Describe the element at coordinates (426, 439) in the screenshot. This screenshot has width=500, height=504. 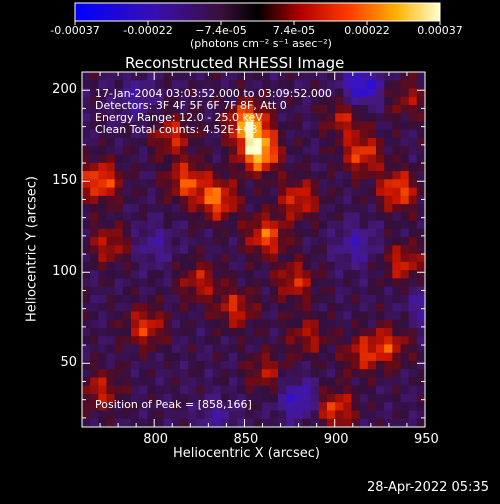
I see `x-tick-label: 950` at that location.